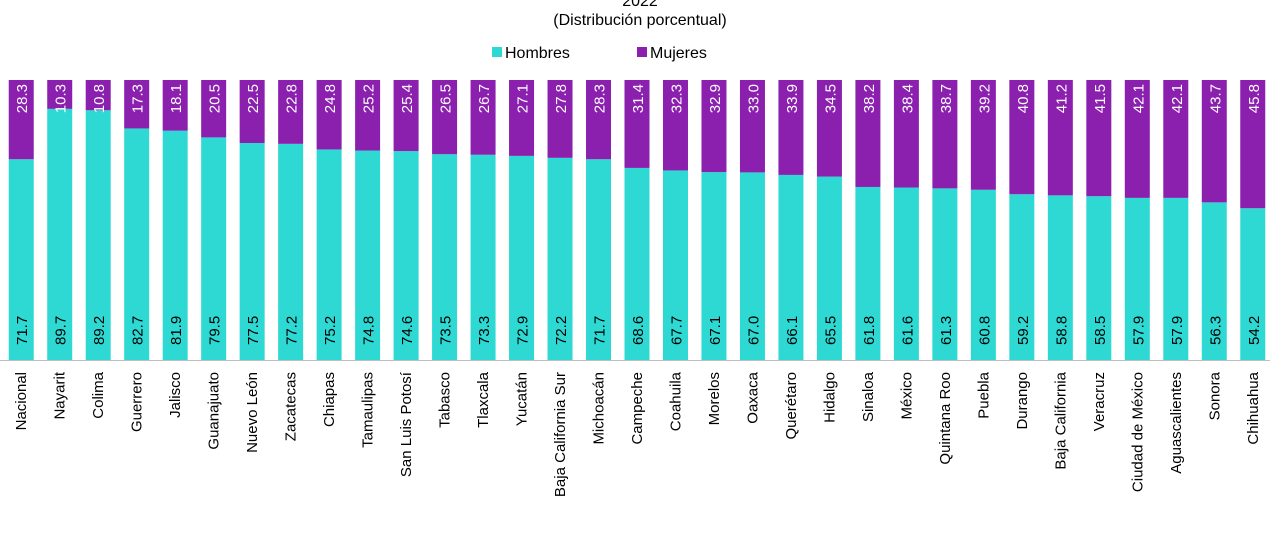  I want to click on data-label: 81.9, so click(176, 330).